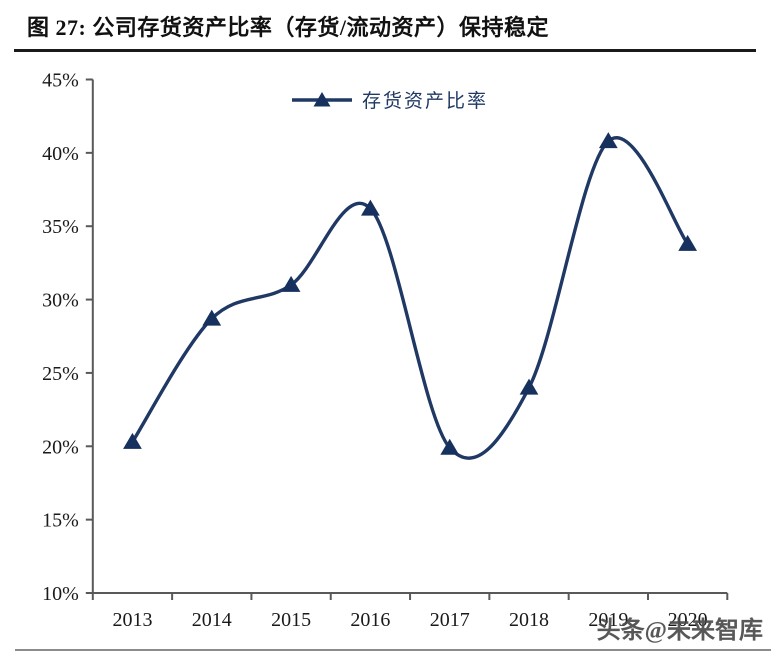  What do you see at coordinates (410, 611) in the screenshot?
I see `x-axis: 2013 2014 2015 2016 2017 2018 2019 2020` at bounding box center [410, 611].